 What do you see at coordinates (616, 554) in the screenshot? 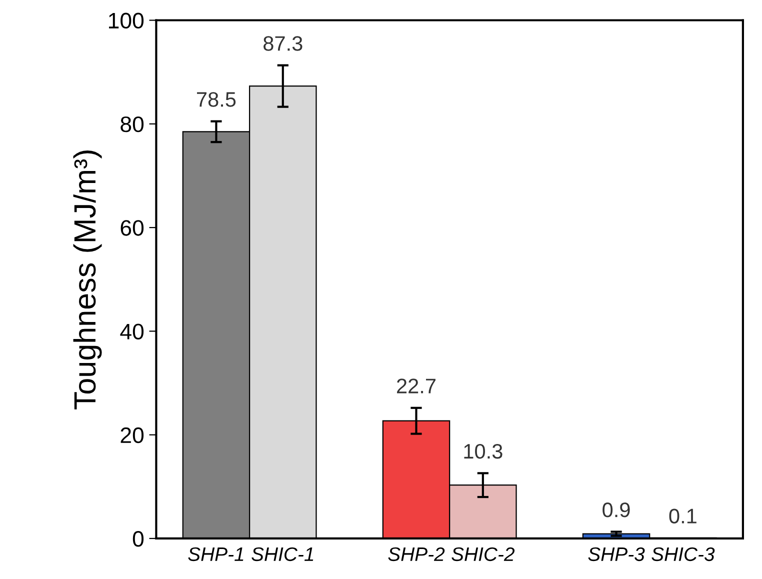
I see `x-tick-label: SHP-3` at bounding box center [616, 554].